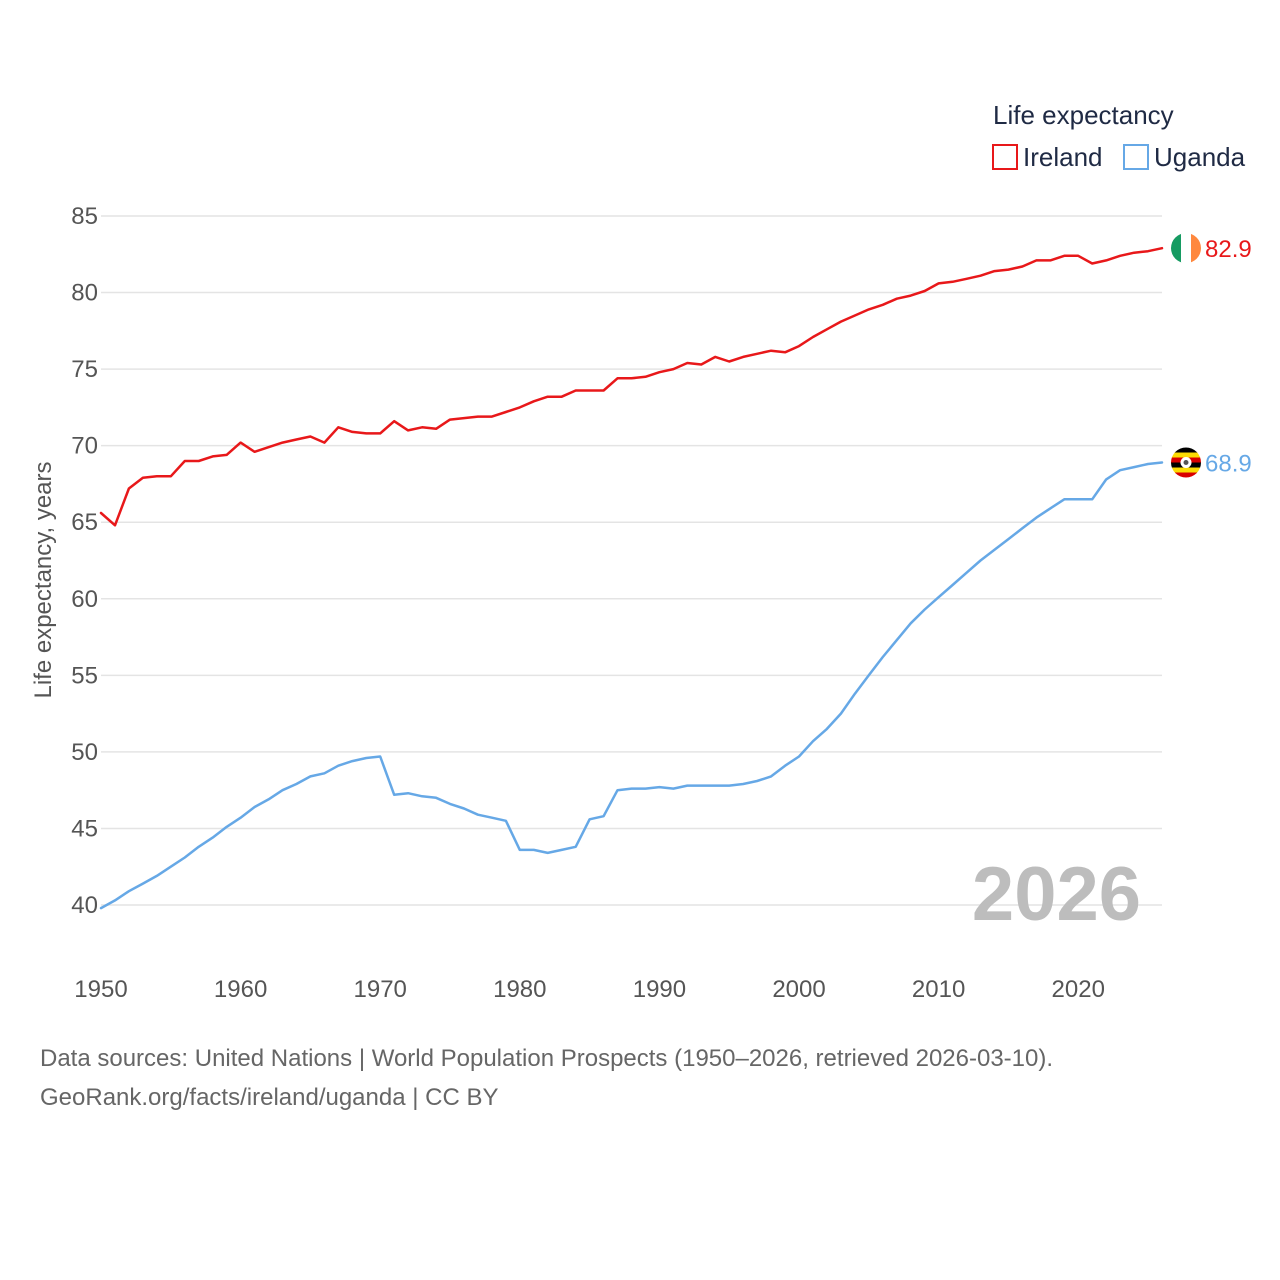  What do you see at coordinates (1005, 157) in the screenshot?
I see `legend-swatch-ireland` at bounding box center [1005, 157].